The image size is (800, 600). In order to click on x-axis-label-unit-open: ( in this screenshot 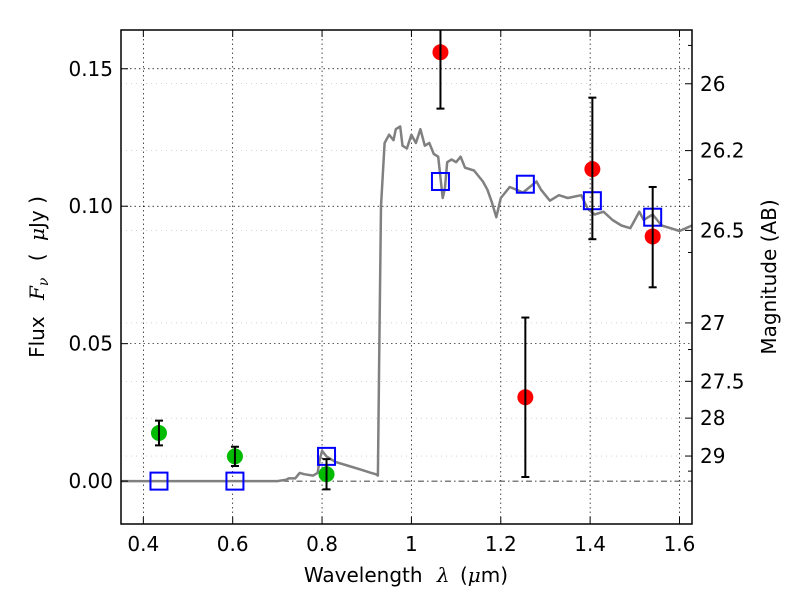, I will do `click(464, 575)`.